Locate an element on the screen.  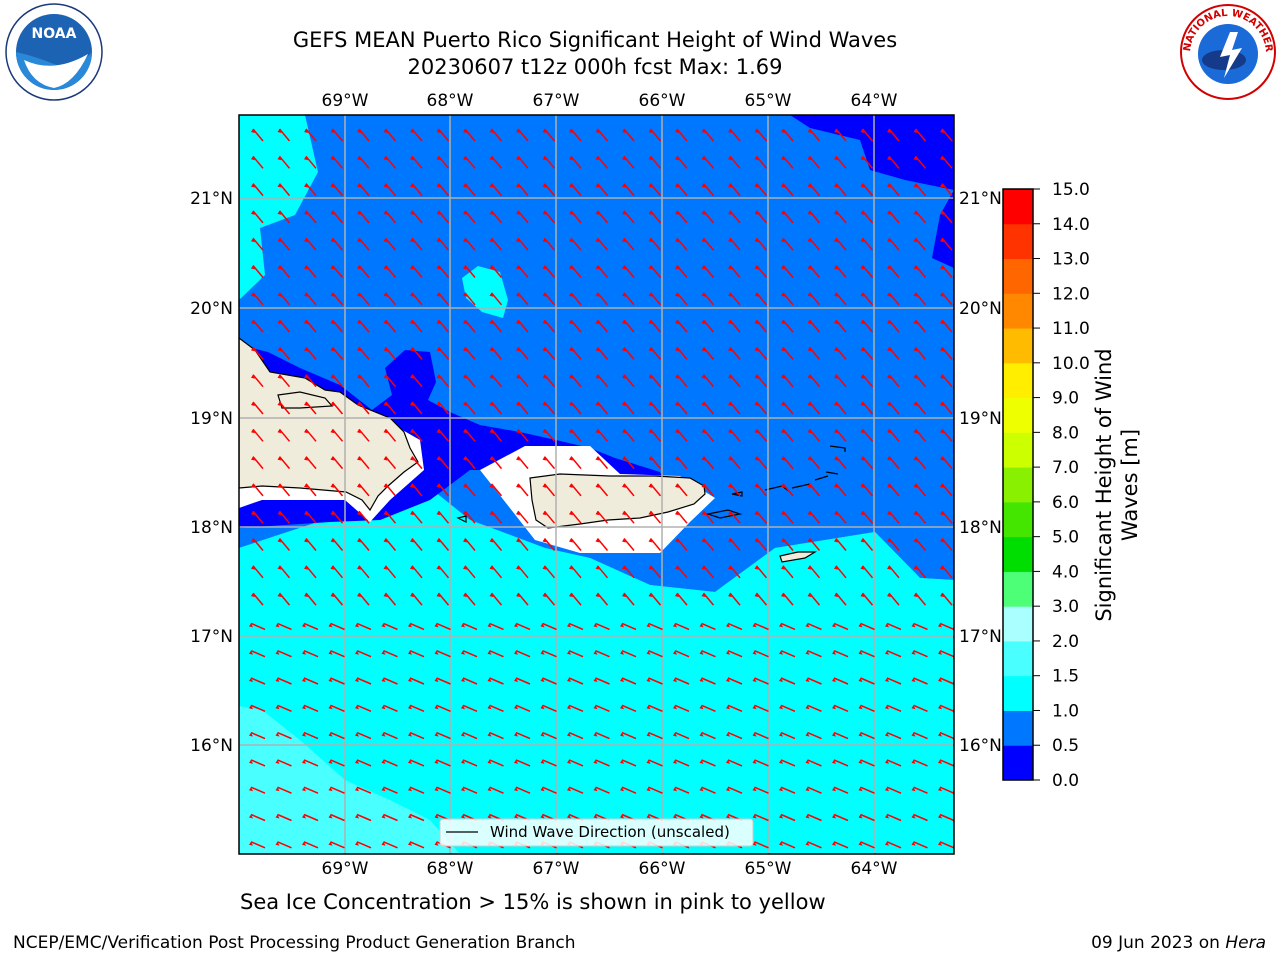
lon-tick-bottom: 66°W is located at coordinates (662, 869).